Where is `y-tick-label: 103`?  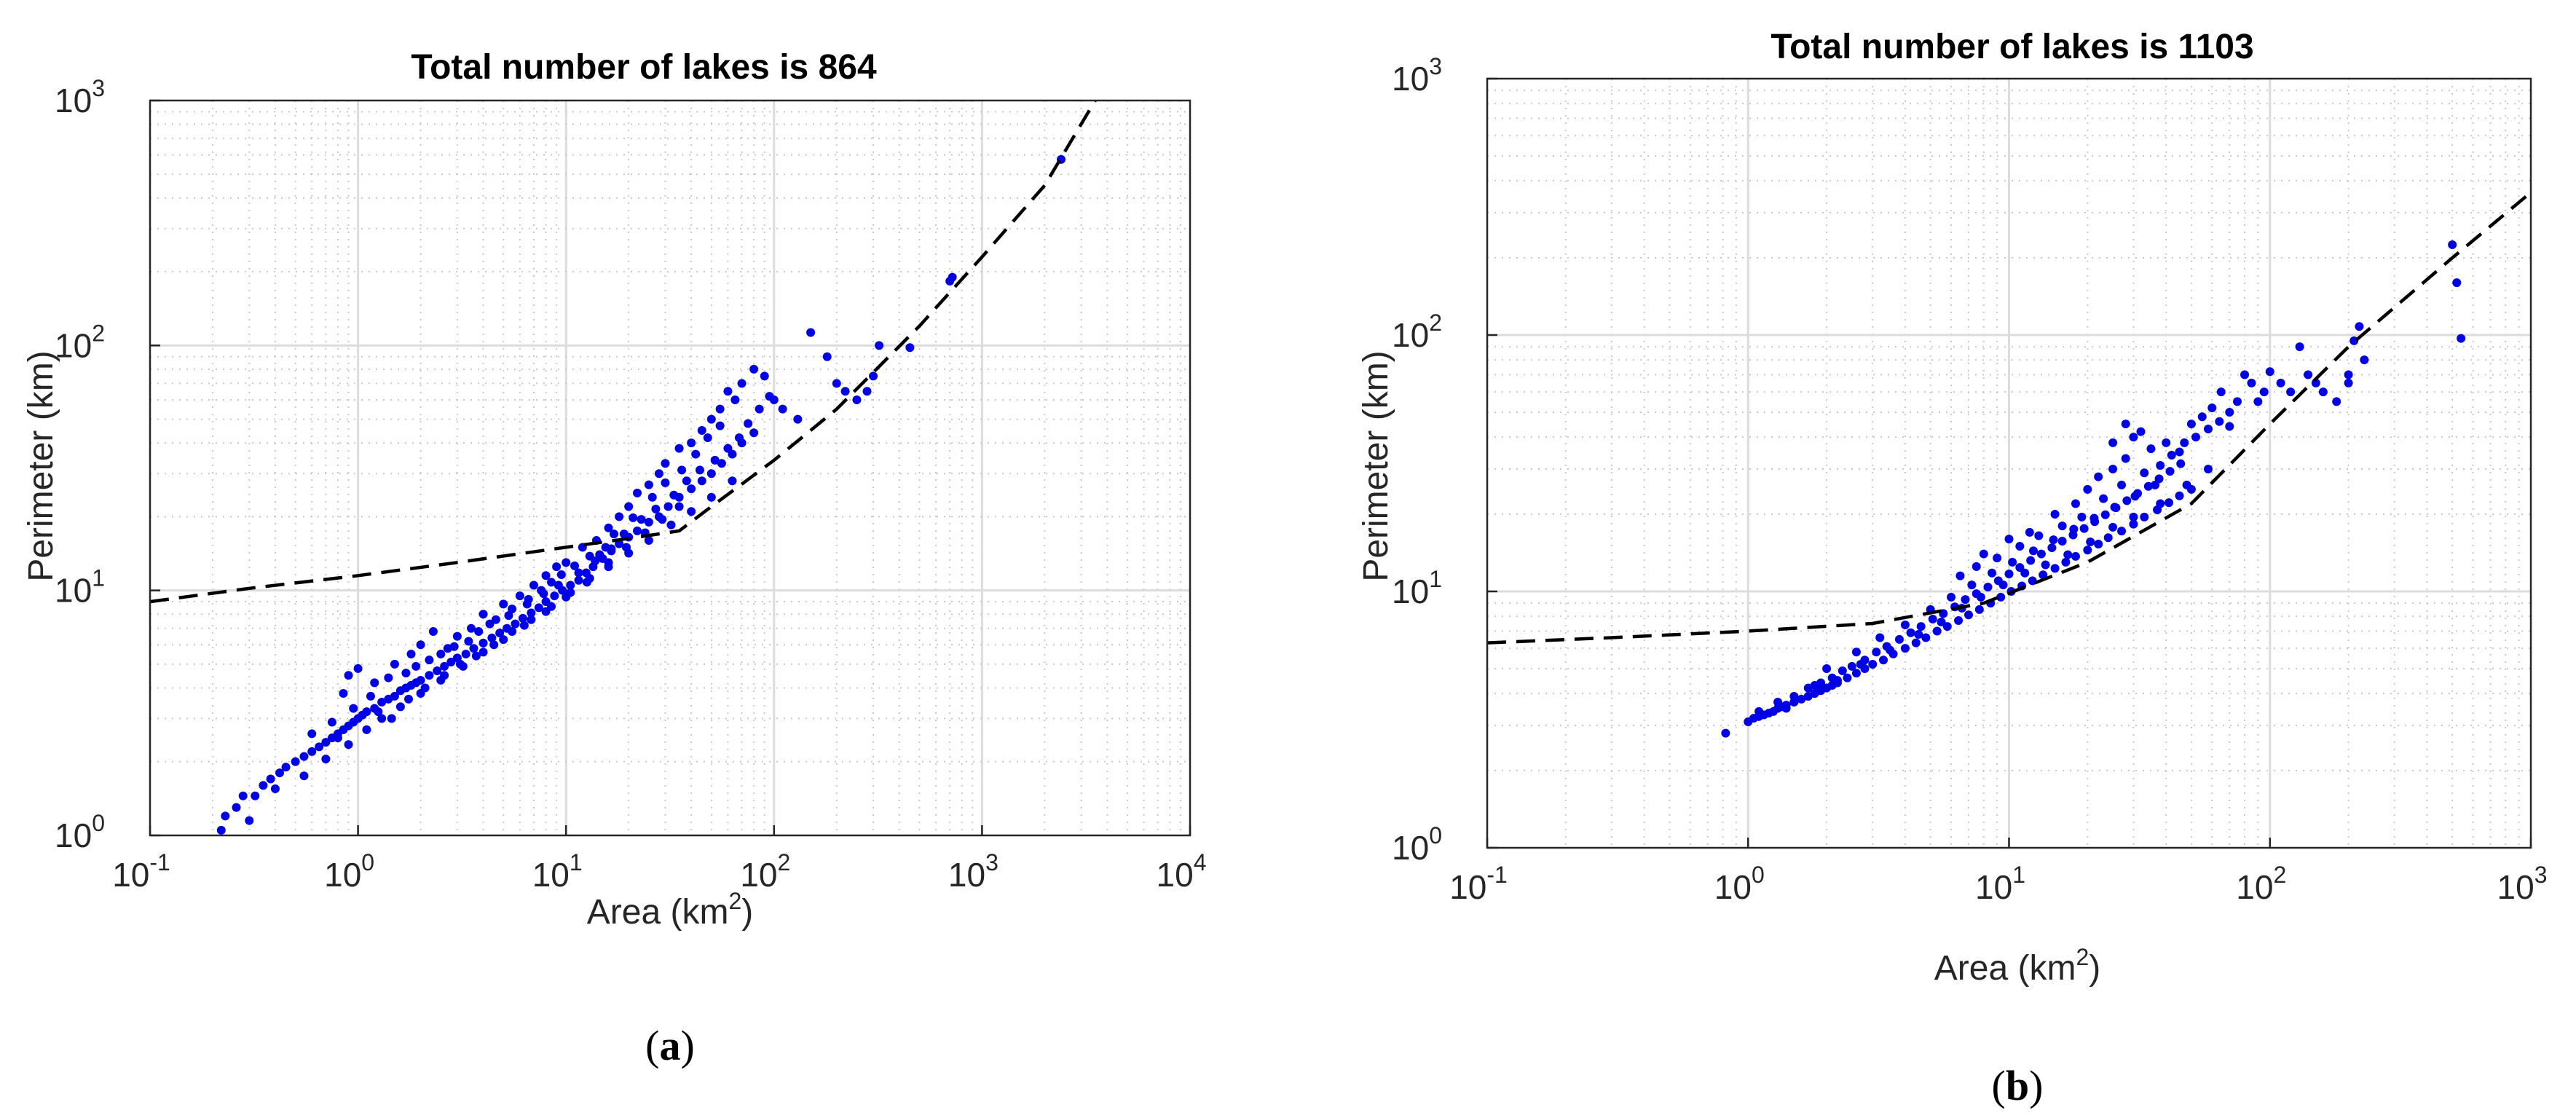
y-tick-label: 103 is located at coordinates (1417, 75).